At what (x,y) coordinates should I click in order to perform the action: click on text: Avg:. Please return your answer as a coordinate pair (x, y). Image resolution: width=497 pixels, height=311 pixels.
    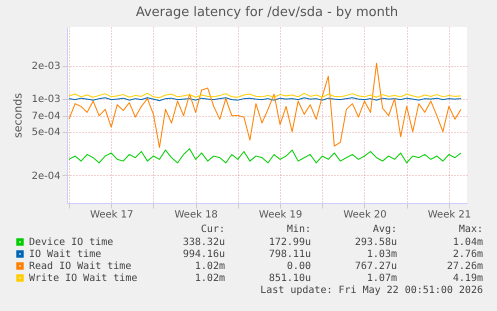
    Looking at the image, I should click on (384, 230).